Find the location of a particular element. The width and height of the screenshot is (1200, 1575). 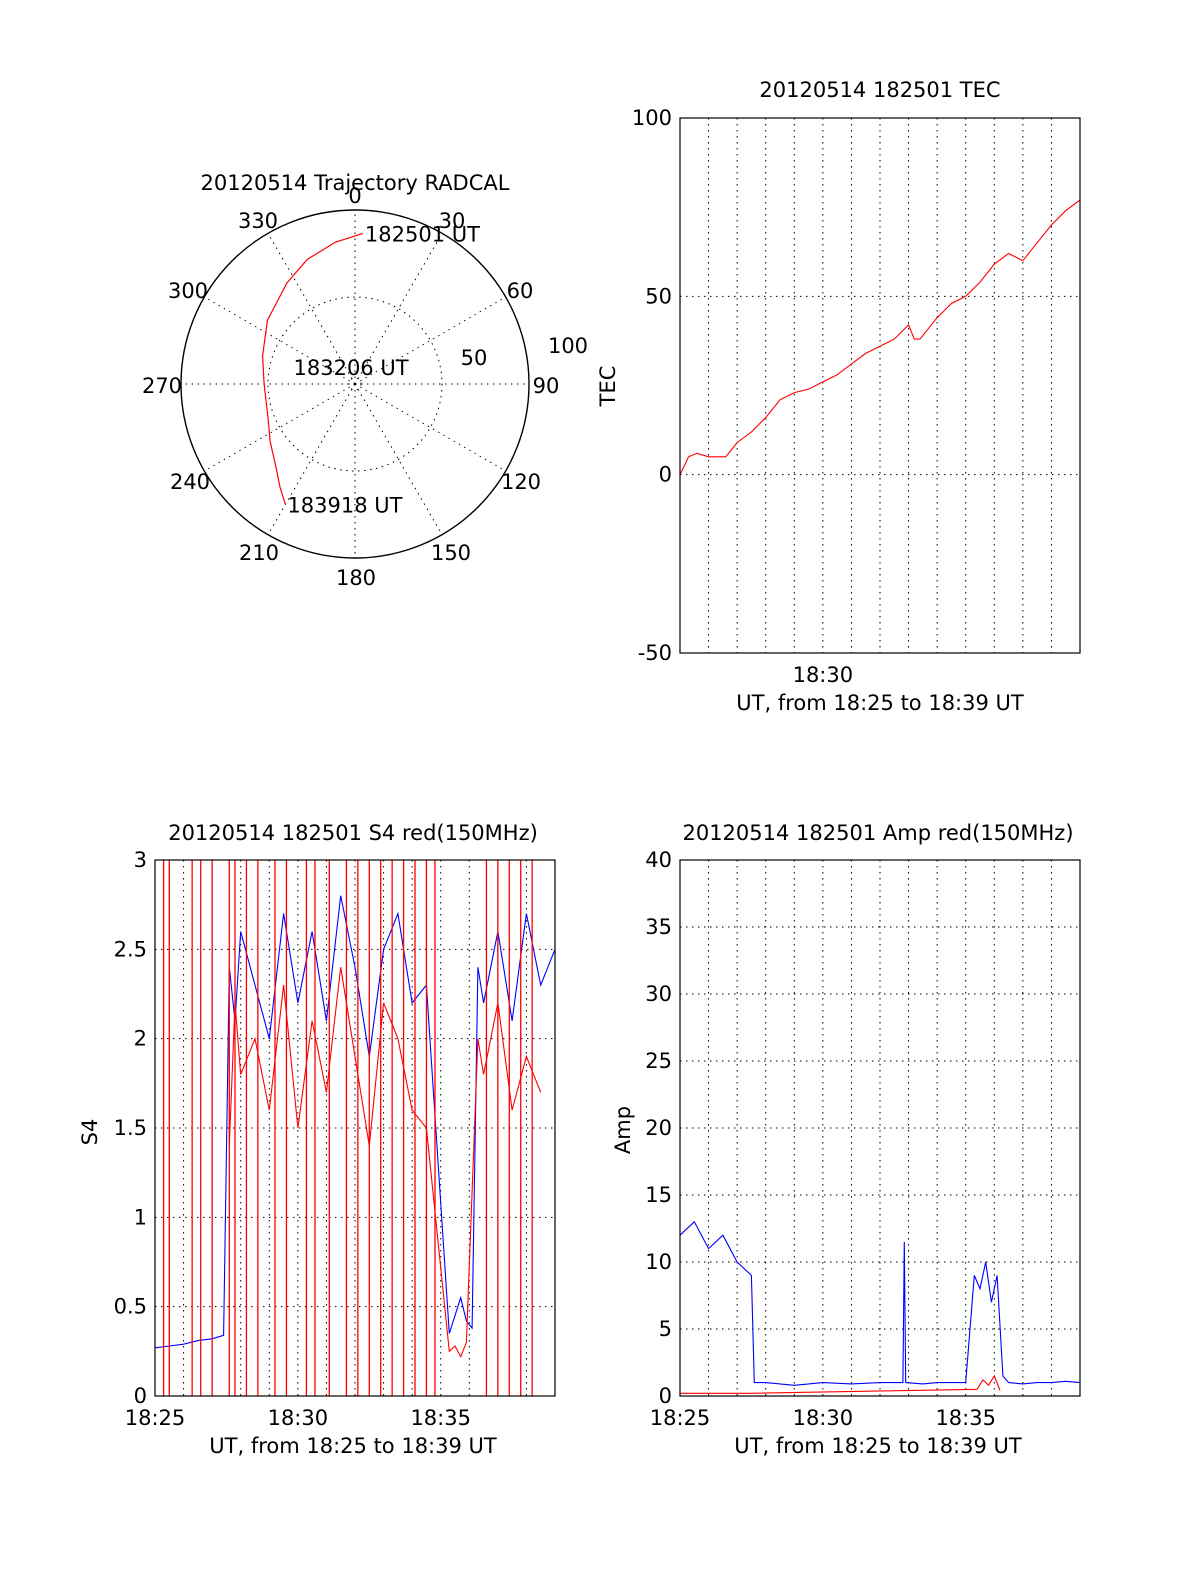

tec-y-tick-label: 100 is located at coordinates (652, 118).